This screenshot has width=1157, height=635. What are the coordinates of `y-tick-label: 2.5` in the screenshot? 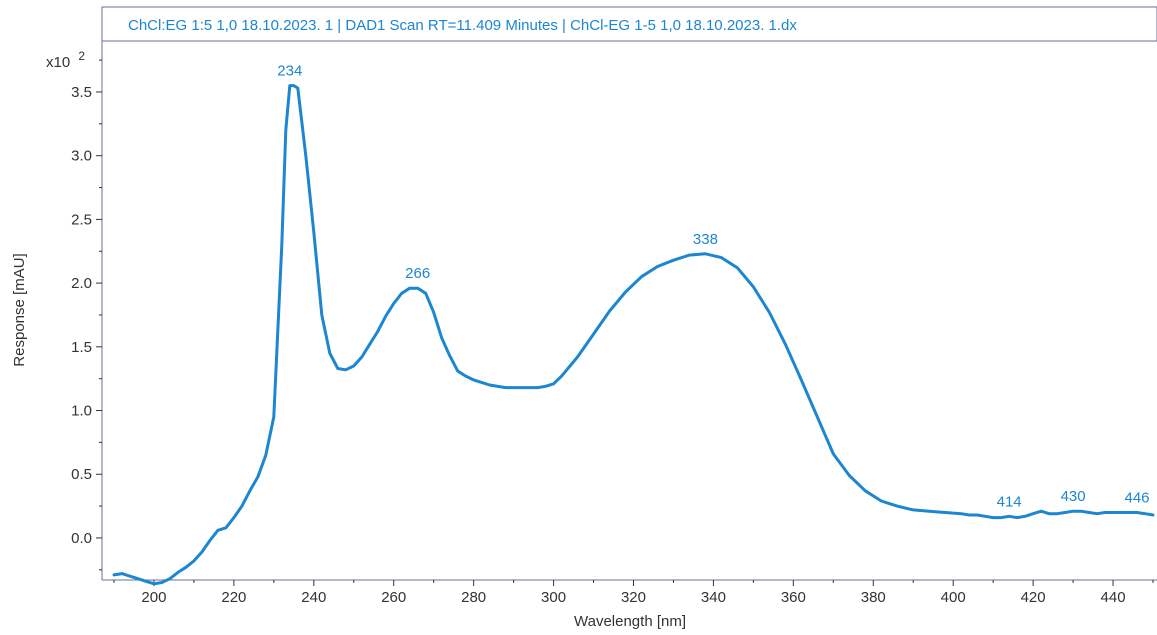 It's located at (81, 219).